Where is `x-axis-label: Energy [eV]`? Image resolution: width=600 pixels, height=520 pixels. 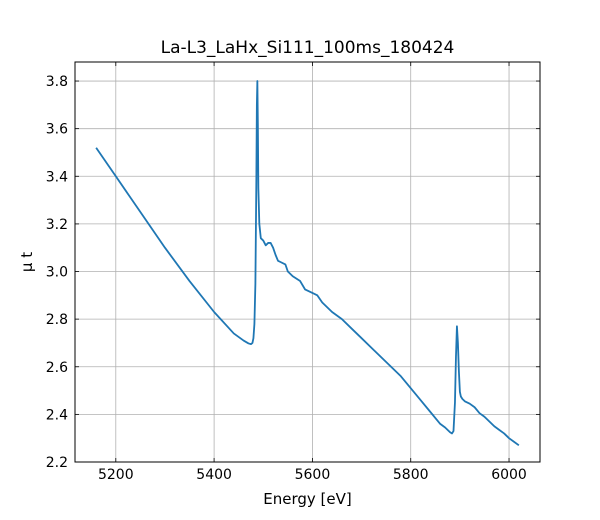 x-axis-label: Energy [eV] is located at coordinates (307, 499).